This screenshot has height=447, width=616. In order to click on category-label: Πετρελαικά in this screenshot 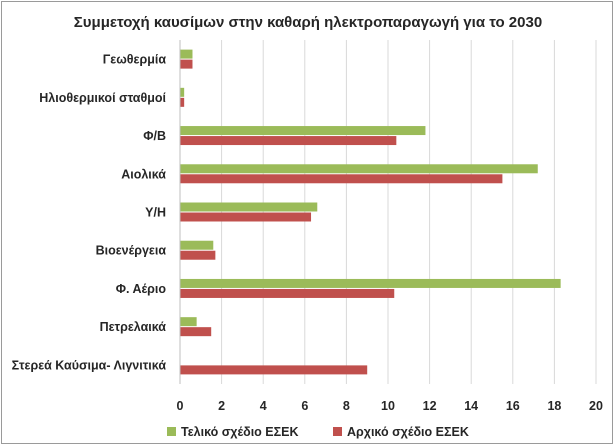, I will do `click(133, 327)`.